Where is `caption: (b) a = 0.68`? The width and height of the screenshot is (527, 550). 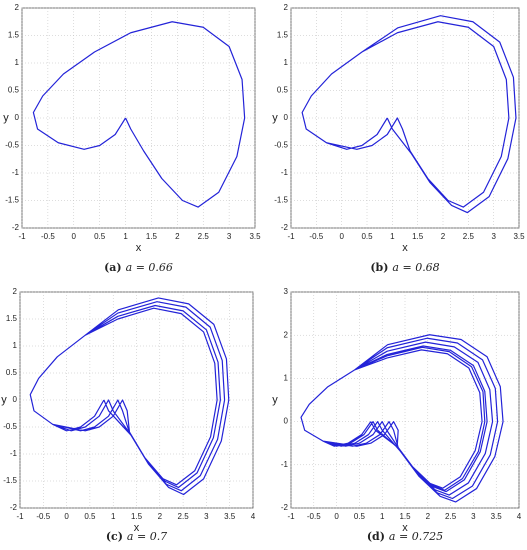 caption: (b) a = 0.68 is located at coordinates (404, 267).